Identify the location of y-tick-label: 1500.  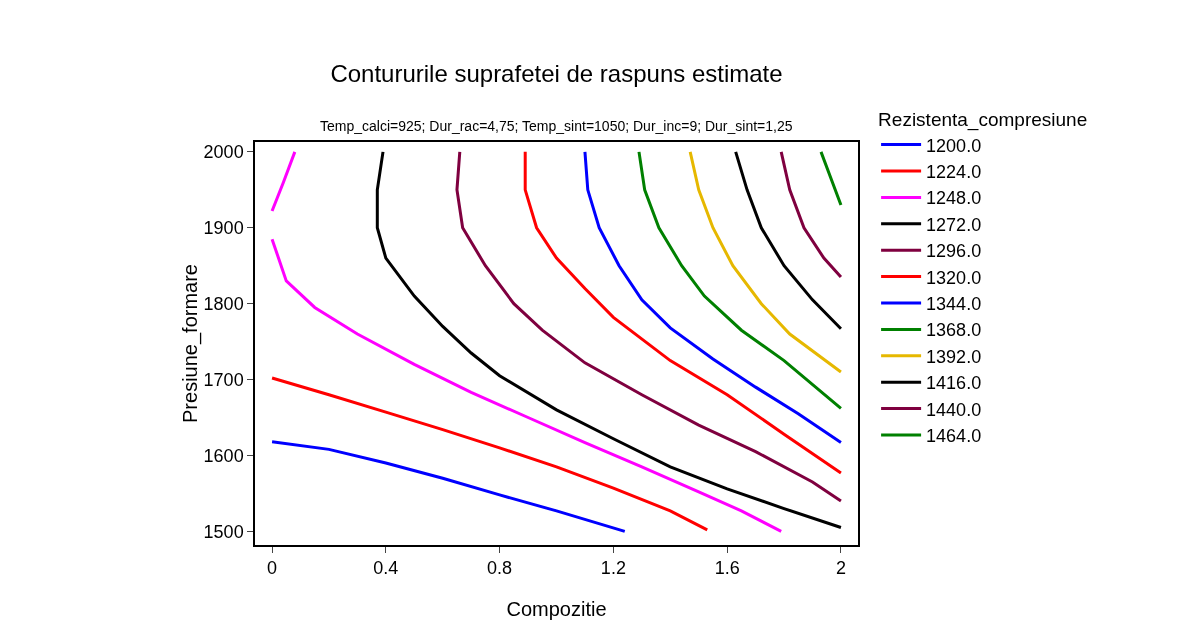
(223, 531).